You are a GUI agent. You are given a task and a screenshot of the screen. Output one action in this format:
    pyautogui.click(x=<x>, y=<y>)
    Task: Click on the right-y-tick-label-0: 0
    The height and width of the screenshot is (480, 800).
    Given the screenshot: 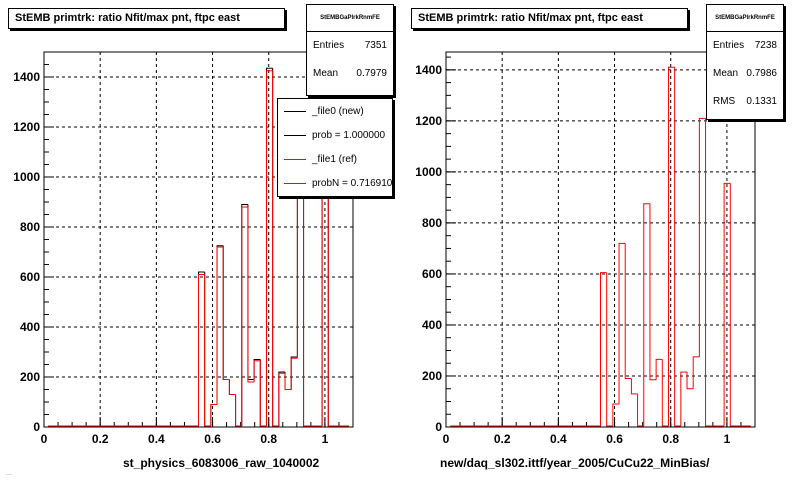 What is the action you would take?
    pyautogui.click(x=438, y=427)
    